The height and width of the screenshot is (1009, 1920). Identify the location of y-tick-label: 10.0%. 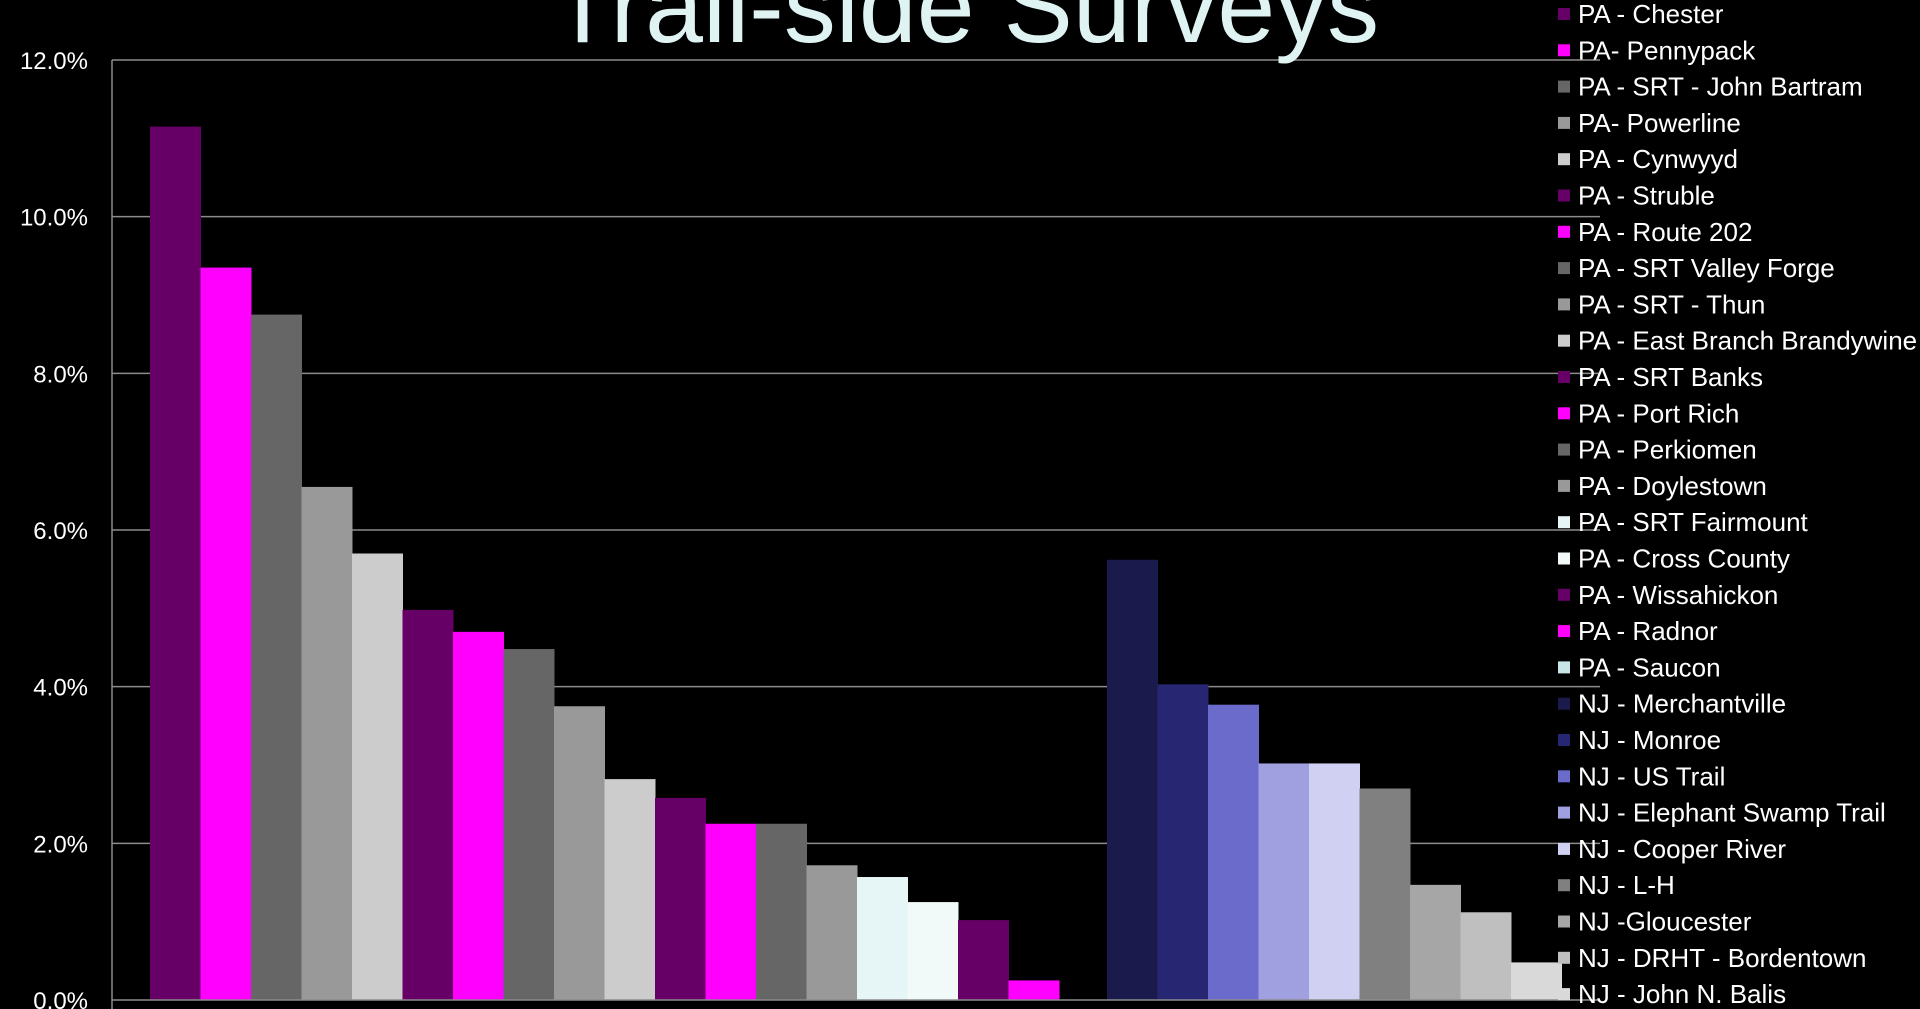
(54, 218).